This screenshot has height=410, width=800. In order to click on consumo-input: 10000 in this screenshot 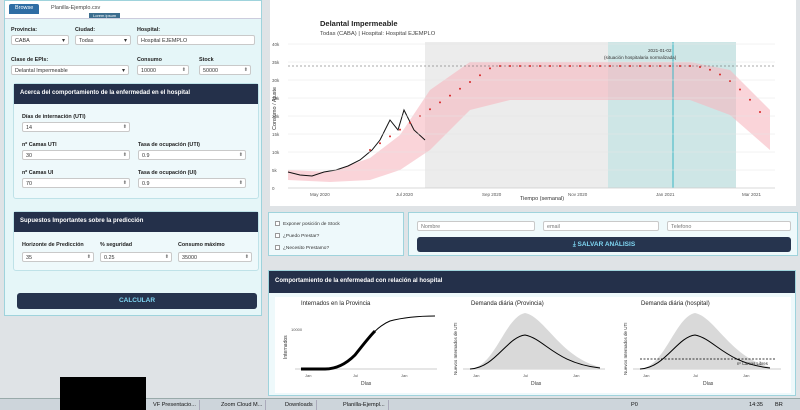, I will do `click(163, 70)`.